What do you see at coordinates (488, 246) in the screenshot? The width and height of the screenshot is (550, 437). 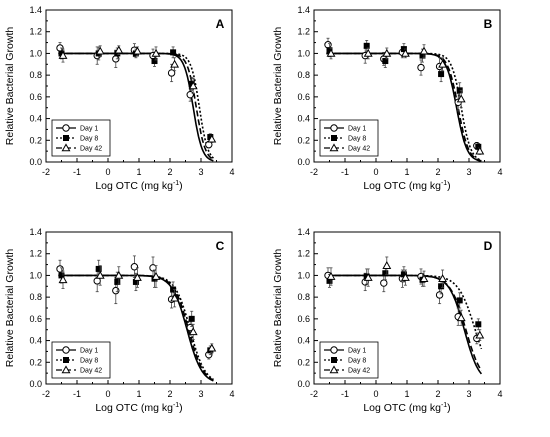 I see `panel-label: D` at bounding box center [488, 246].